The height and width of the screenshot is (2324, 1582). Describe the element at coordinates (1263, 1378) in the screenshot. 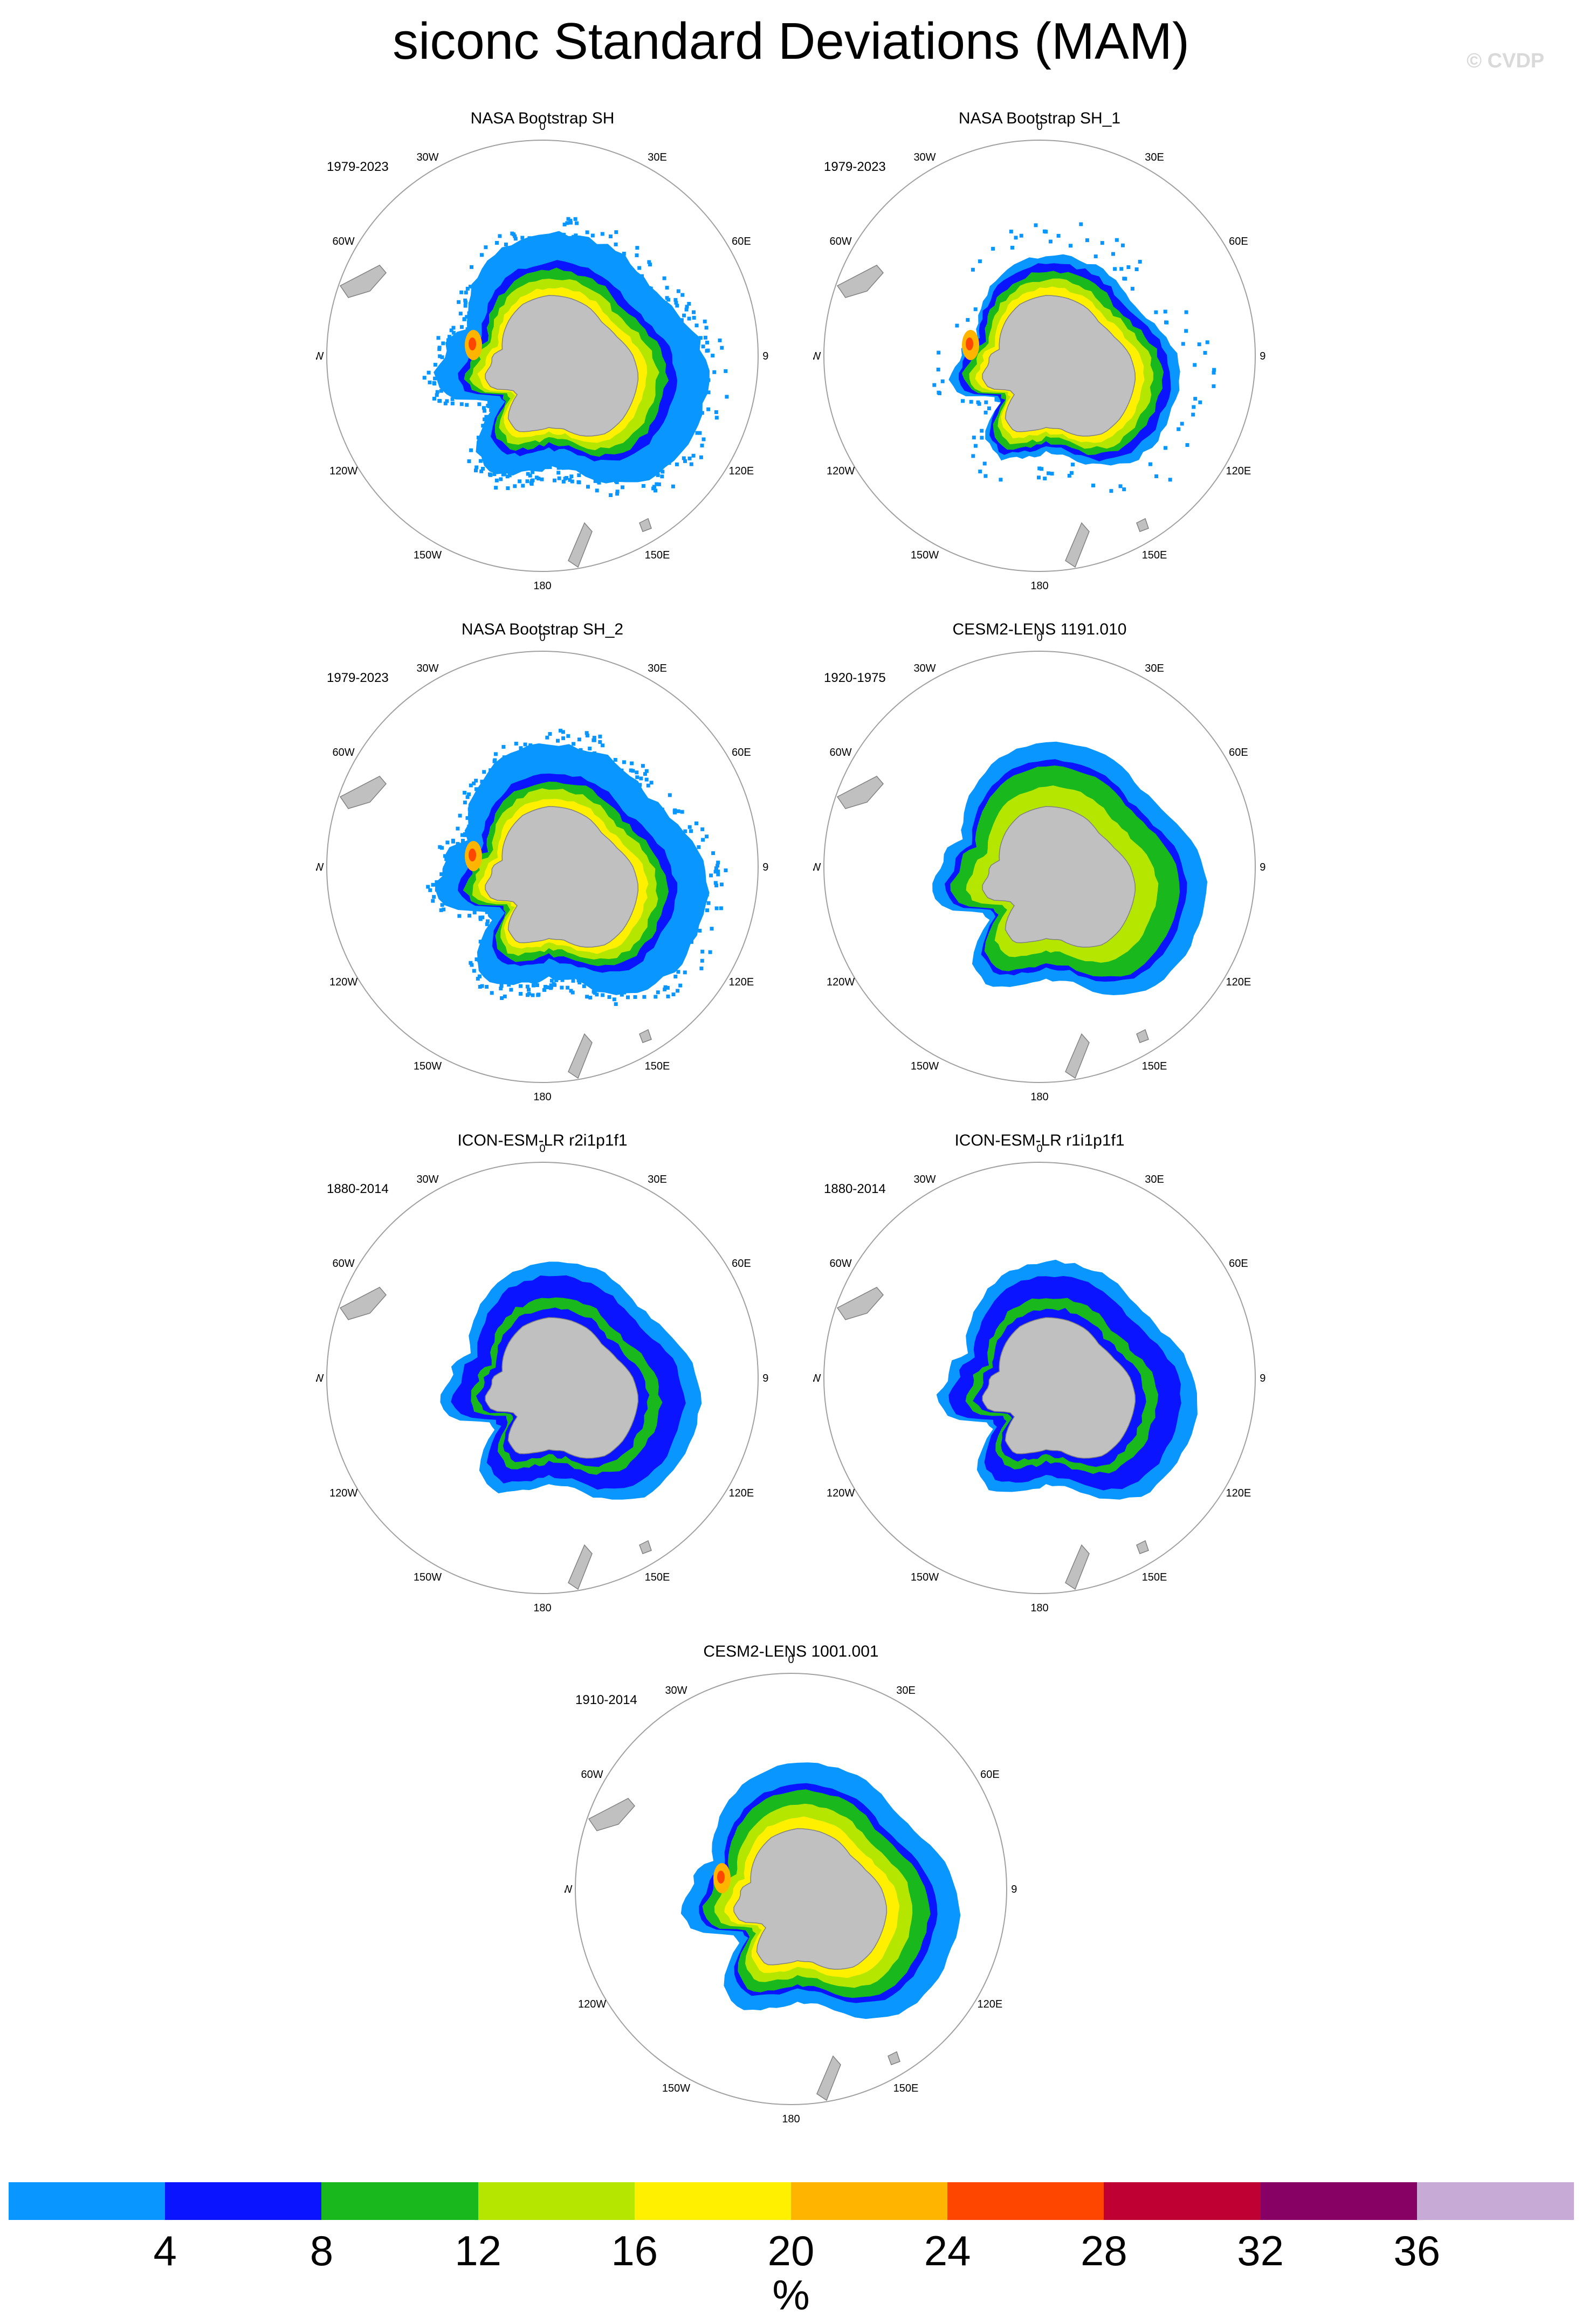

I see `longitude-label: 90E` at that location.